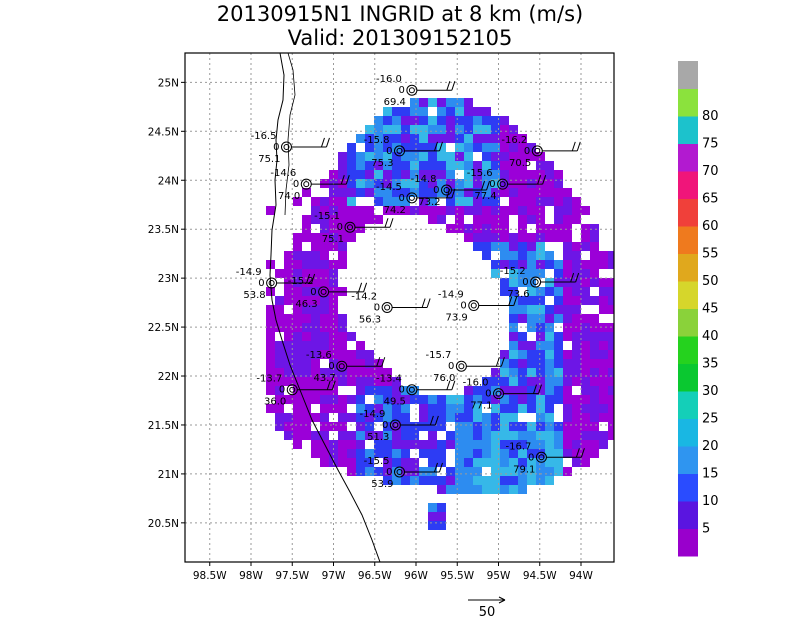 This screenshot has width=800, height=618. What do you see at coordinates (531, 457) in the screenshot?
I see `station-height: 0` at bounding box center [531, 457].